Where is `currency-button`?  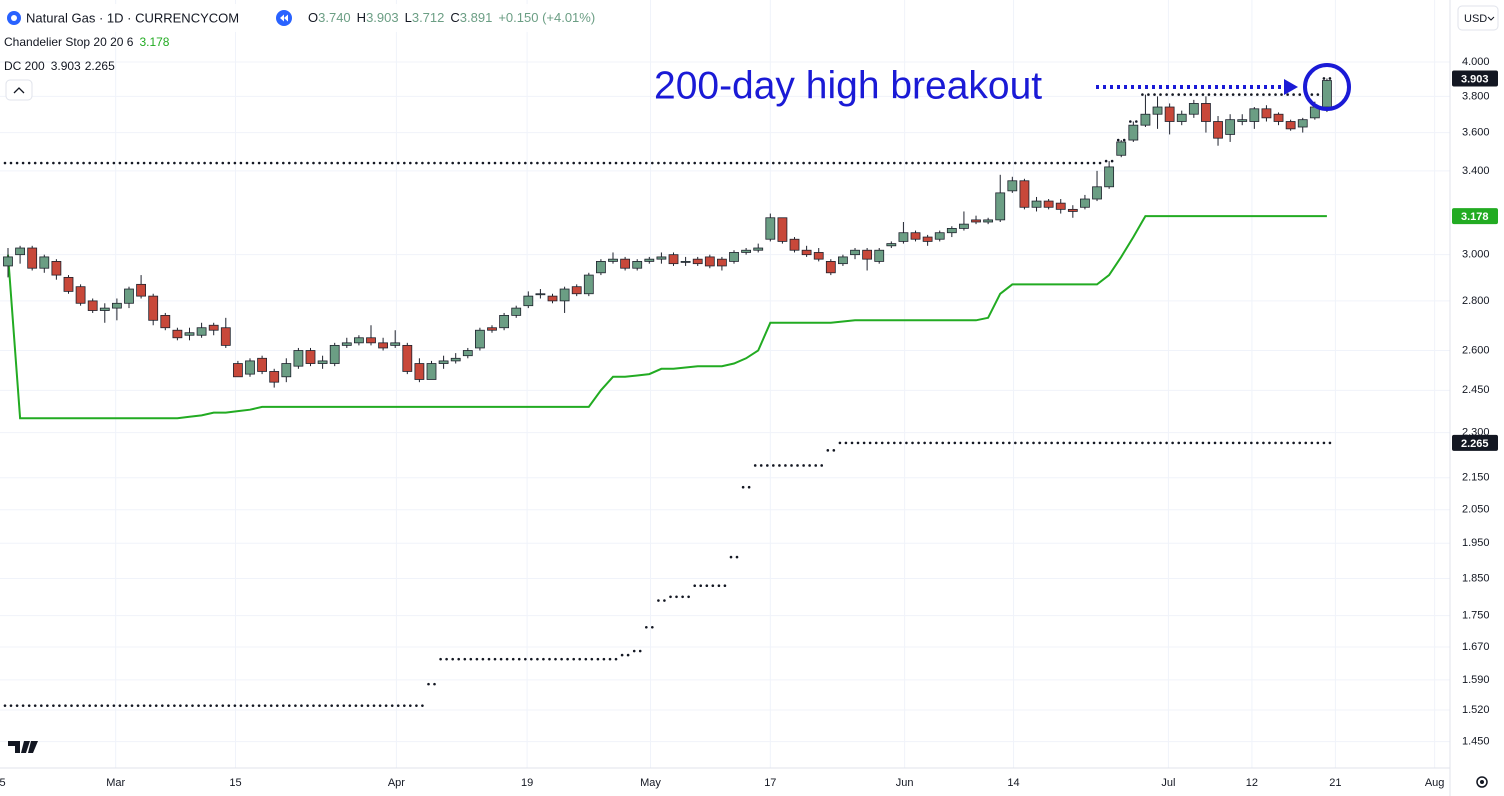
currency-button is located at coordinates (1478, 18).